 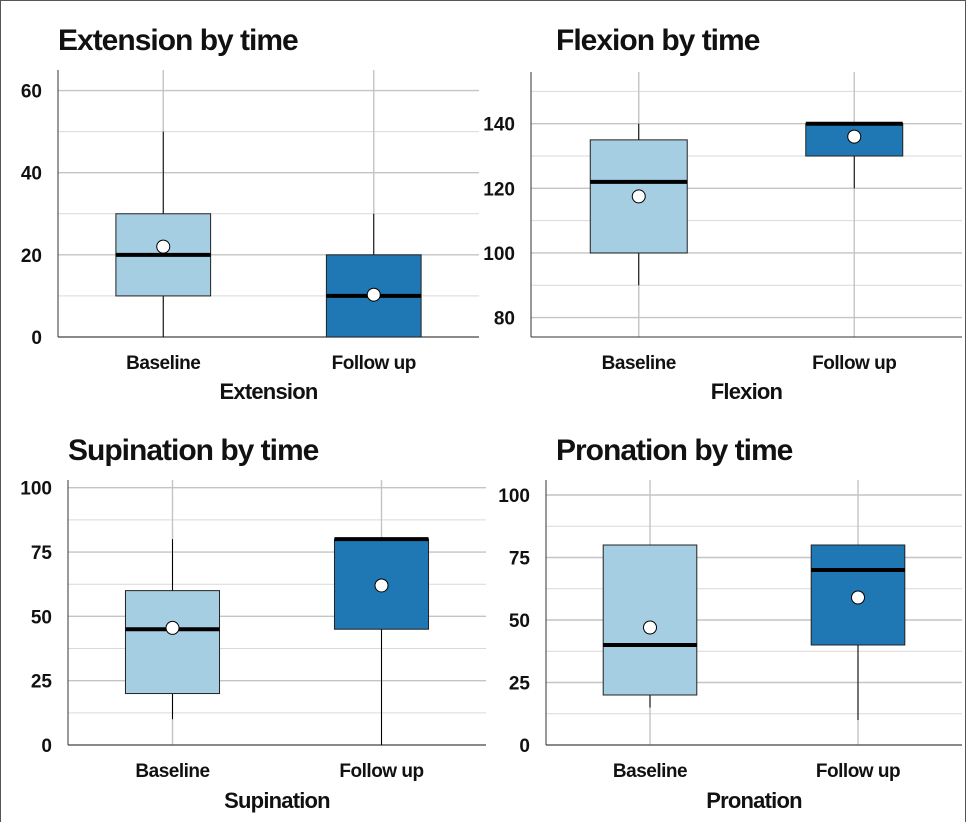 I want to click on y-tick-label: 60, so click(x=31, y=92).